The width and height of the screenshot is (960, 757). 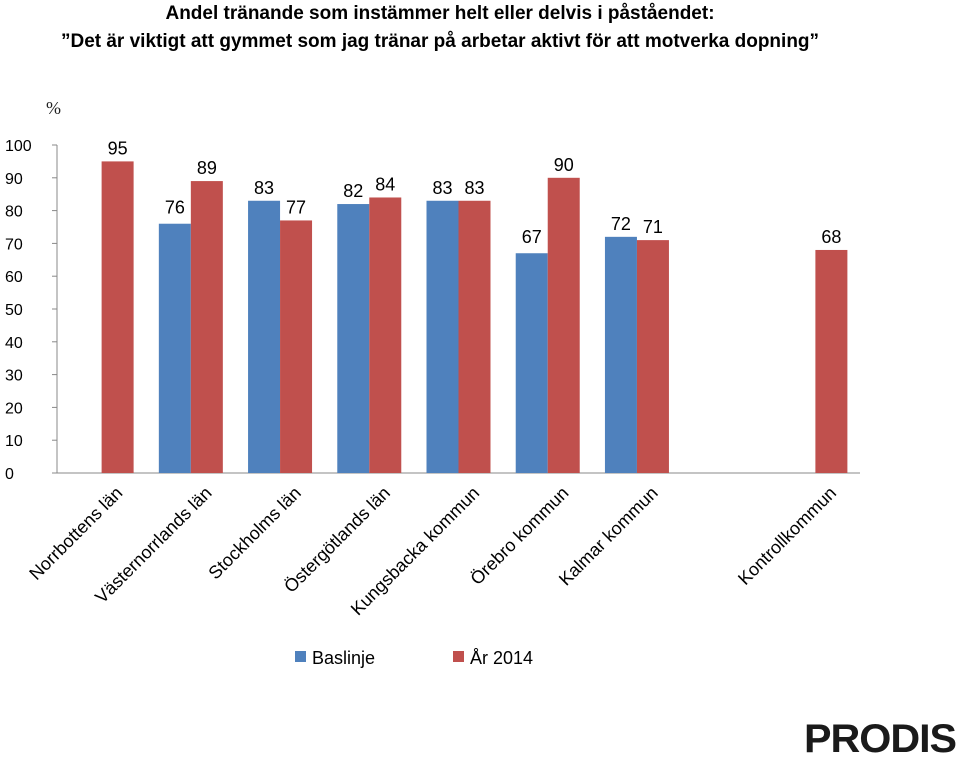 What do you see at coordinates (343, 658) in the screenshot?
I see `legend-label: Baslinje` at bounding box center [343, 658].